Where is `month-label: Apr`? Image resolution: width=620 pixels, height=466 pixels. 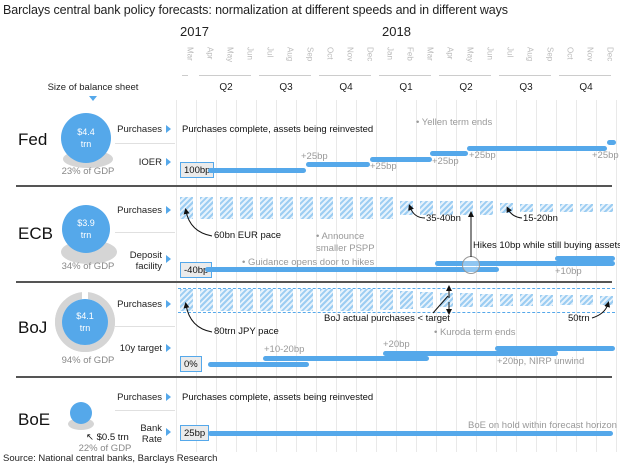 month-label: Apr is located at coordinates (210, 53).